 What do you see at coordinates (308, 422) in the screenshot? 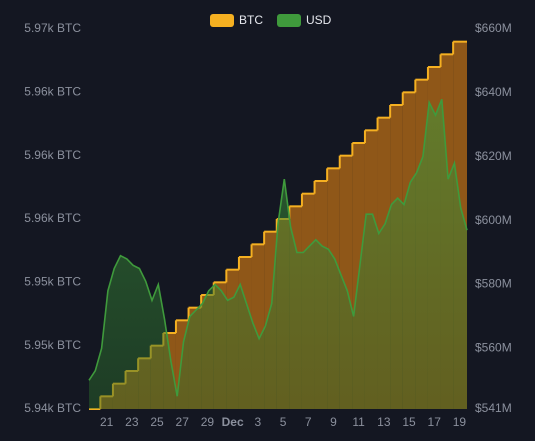
I see `x-tick-label: 7` at bounding box center [308, 422].